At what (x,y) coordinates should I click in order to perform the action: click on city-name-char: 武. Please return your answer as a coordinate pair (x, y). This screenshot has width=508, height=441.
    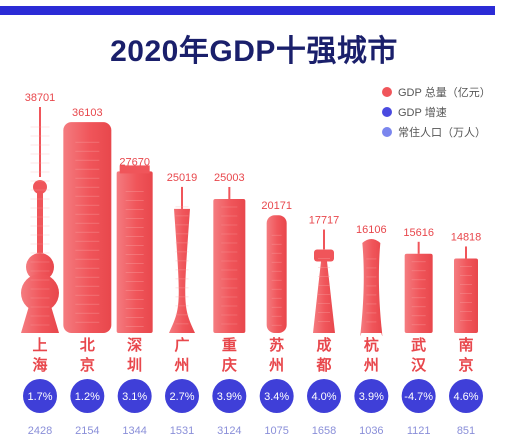
    Looking at the image, I should click on (418, 345).